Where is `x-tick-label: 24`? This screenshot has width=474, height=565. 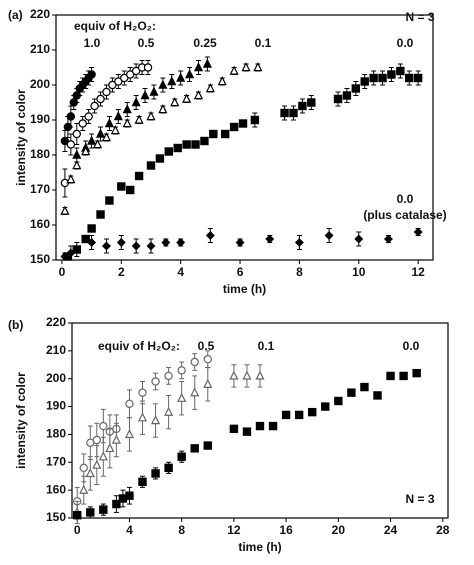 x-tick-label: 24 is located at coordinates (391, 530).